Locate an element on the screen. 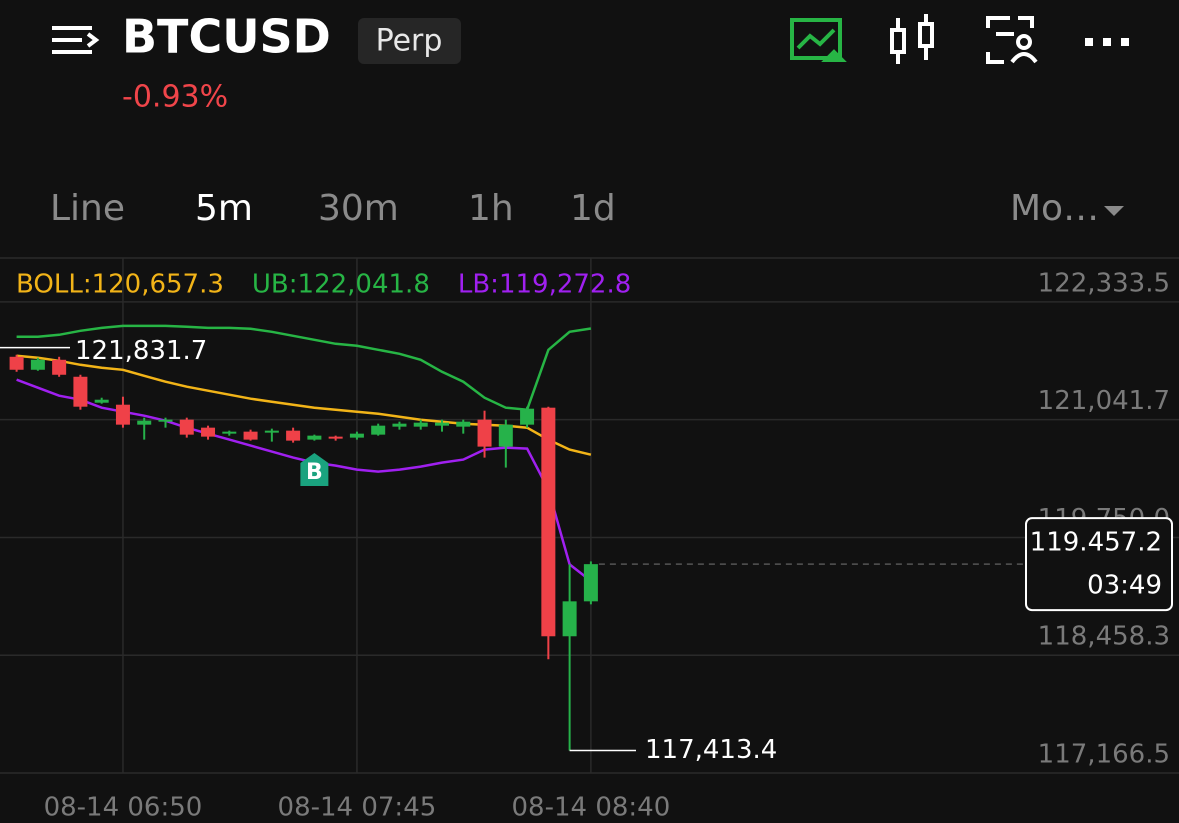 This screenshot has width=1179, height=823. menu-icon is located at coordinates (76, 40).